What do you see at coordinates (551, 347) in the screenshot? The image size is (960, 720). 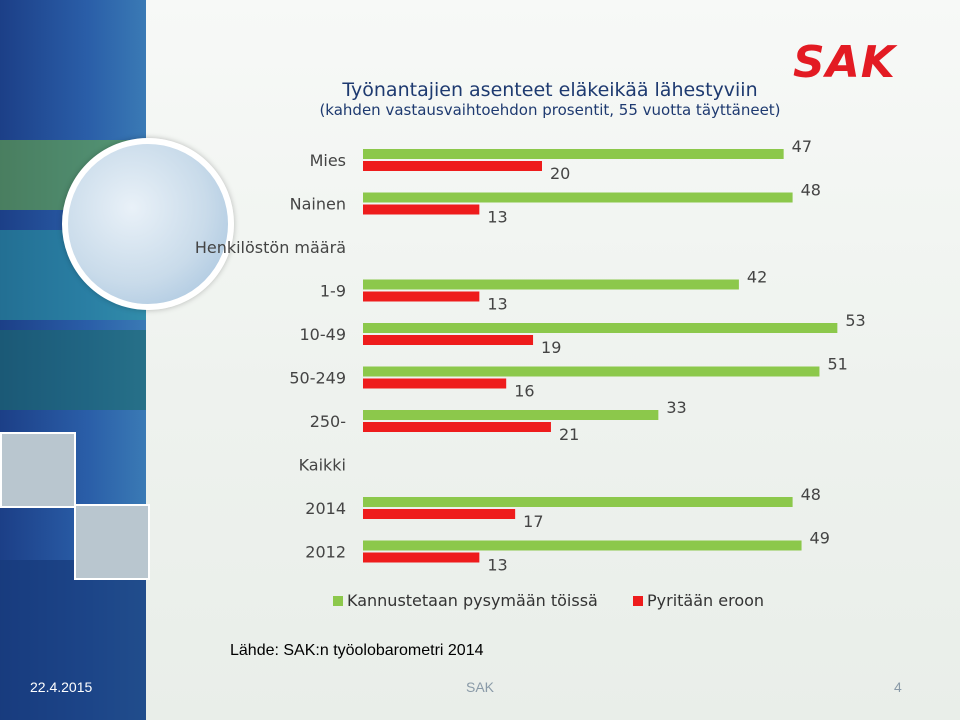 I see `data-label: 19` at bounding box center [551, 347].